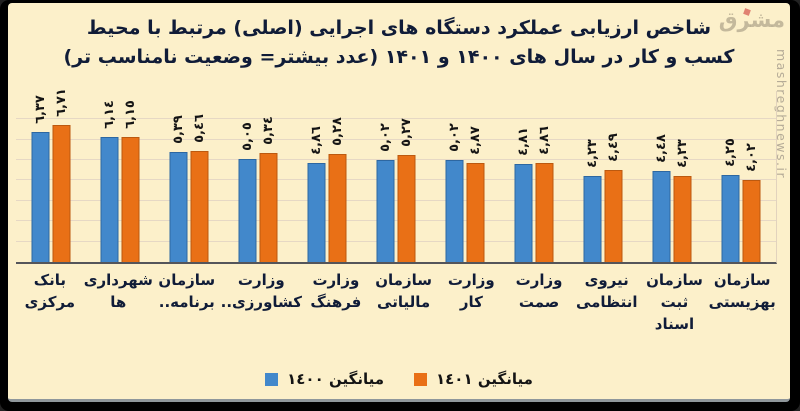 The image size is (800, 411). I want to click on legend-swatch-1401-icon, so click(420, 379).